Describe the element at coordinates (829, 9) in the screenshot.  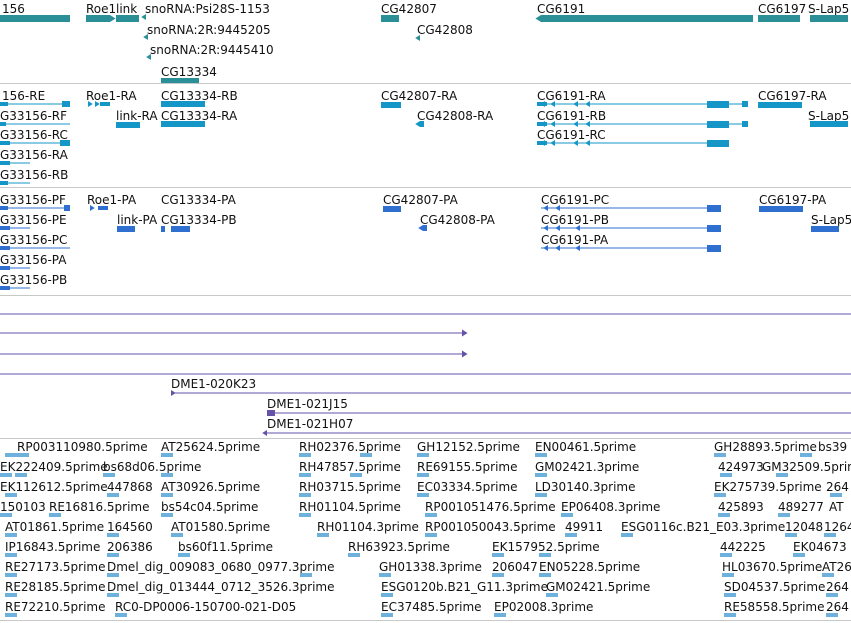
I see `gene-label: S-Lap5` at that location.